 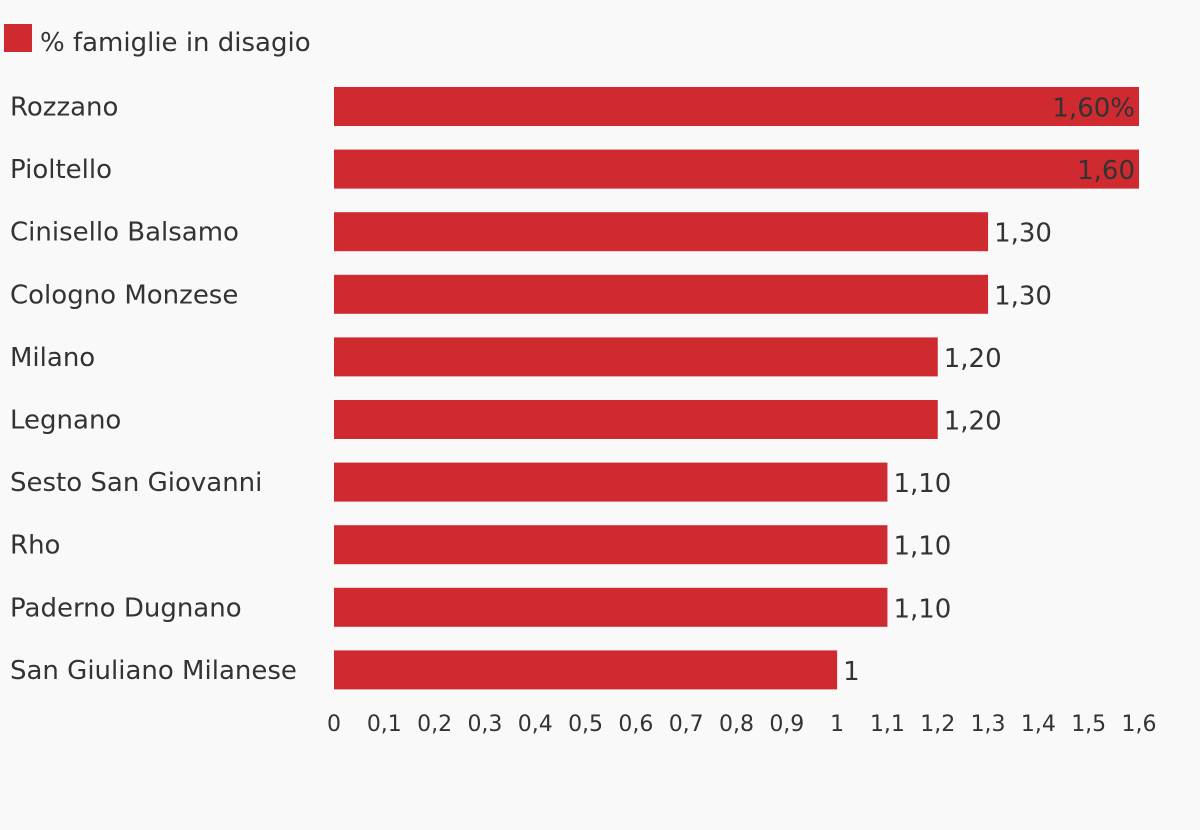 I want to click on legend-label: % famiglie in disagio, so click(x=175, y=43).